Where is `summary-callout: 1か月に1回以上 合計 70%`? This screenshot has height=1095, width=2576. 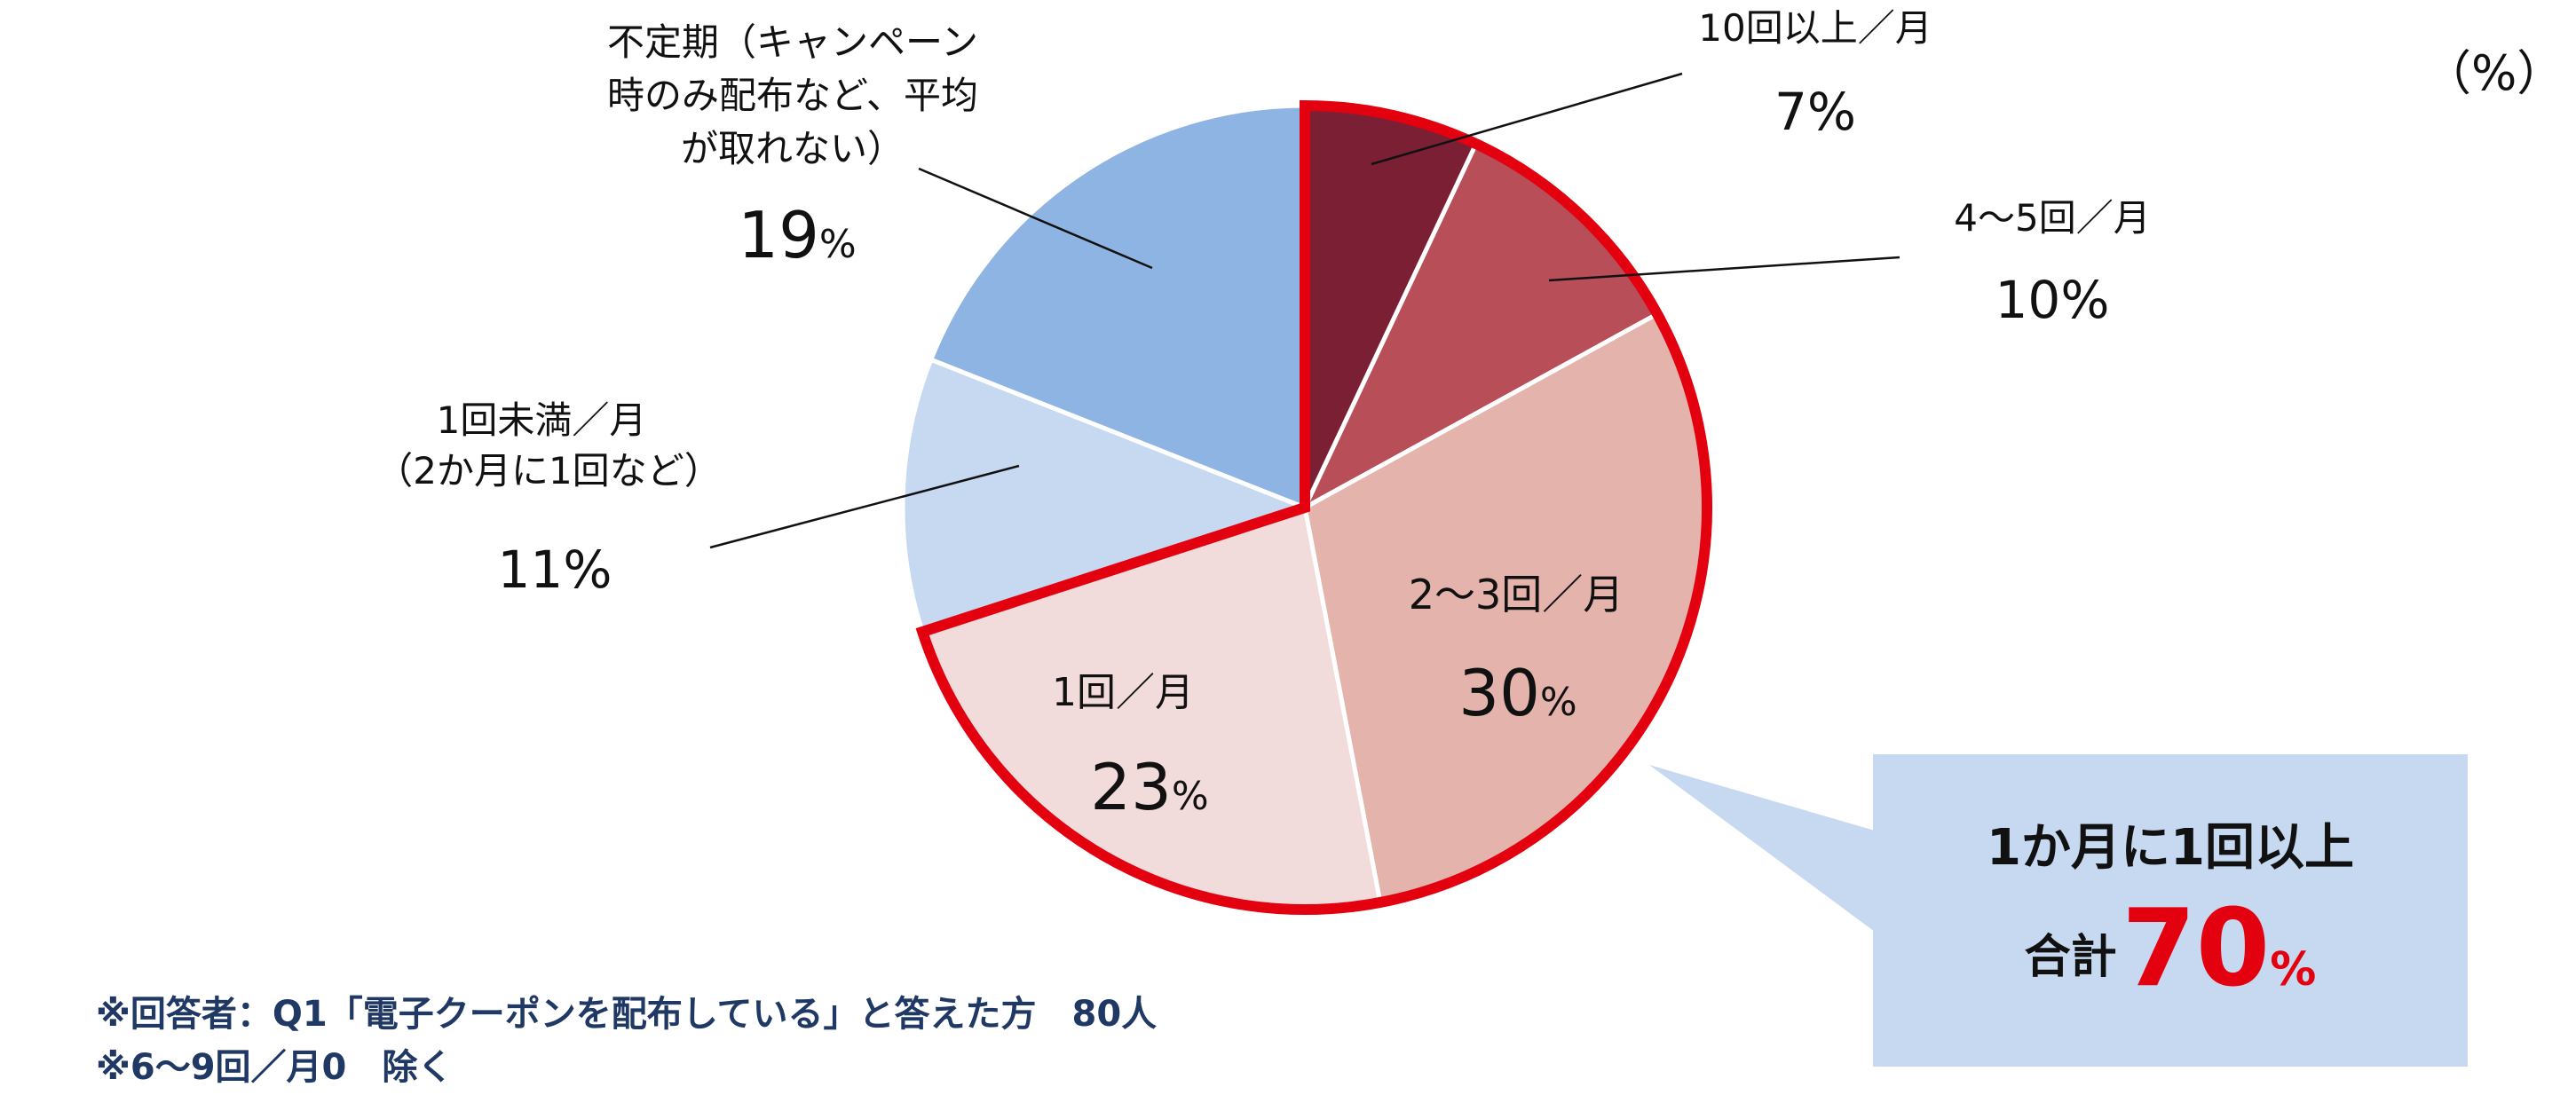
summary-callout: 1か月に1回以上 合計 70% is located at coordinates (2170, 910).